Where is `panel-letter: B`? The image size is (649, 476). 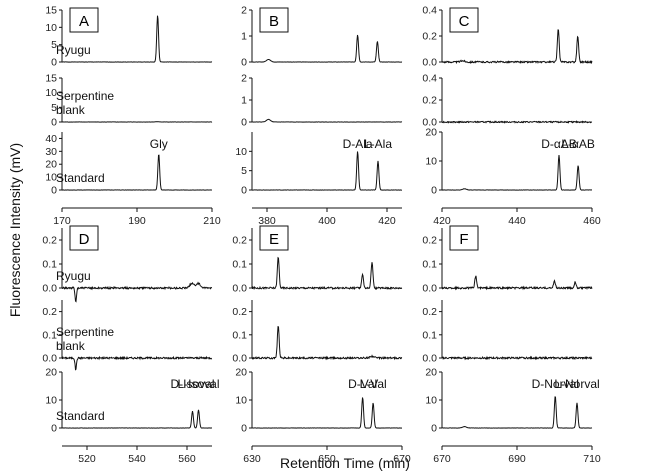
panel-letter: B is located at coordinates (274, 21).